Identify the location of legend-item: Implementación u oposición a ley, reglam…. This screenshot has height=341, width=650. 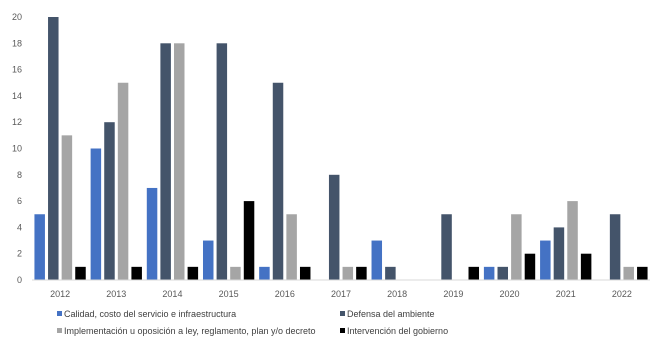
(186, 331).